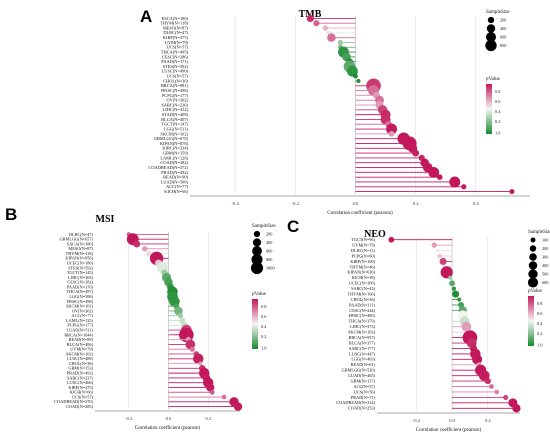 The height and width of the screenshot is (434, 550). I want to click on category-label: GBMLGG(N=670), so click(171, 138).